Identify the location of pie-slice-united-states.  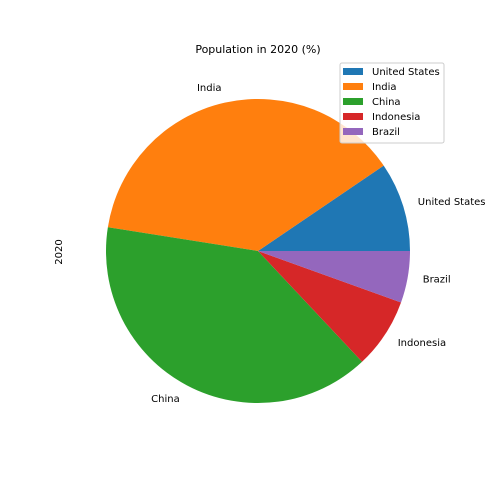
(334, 208).